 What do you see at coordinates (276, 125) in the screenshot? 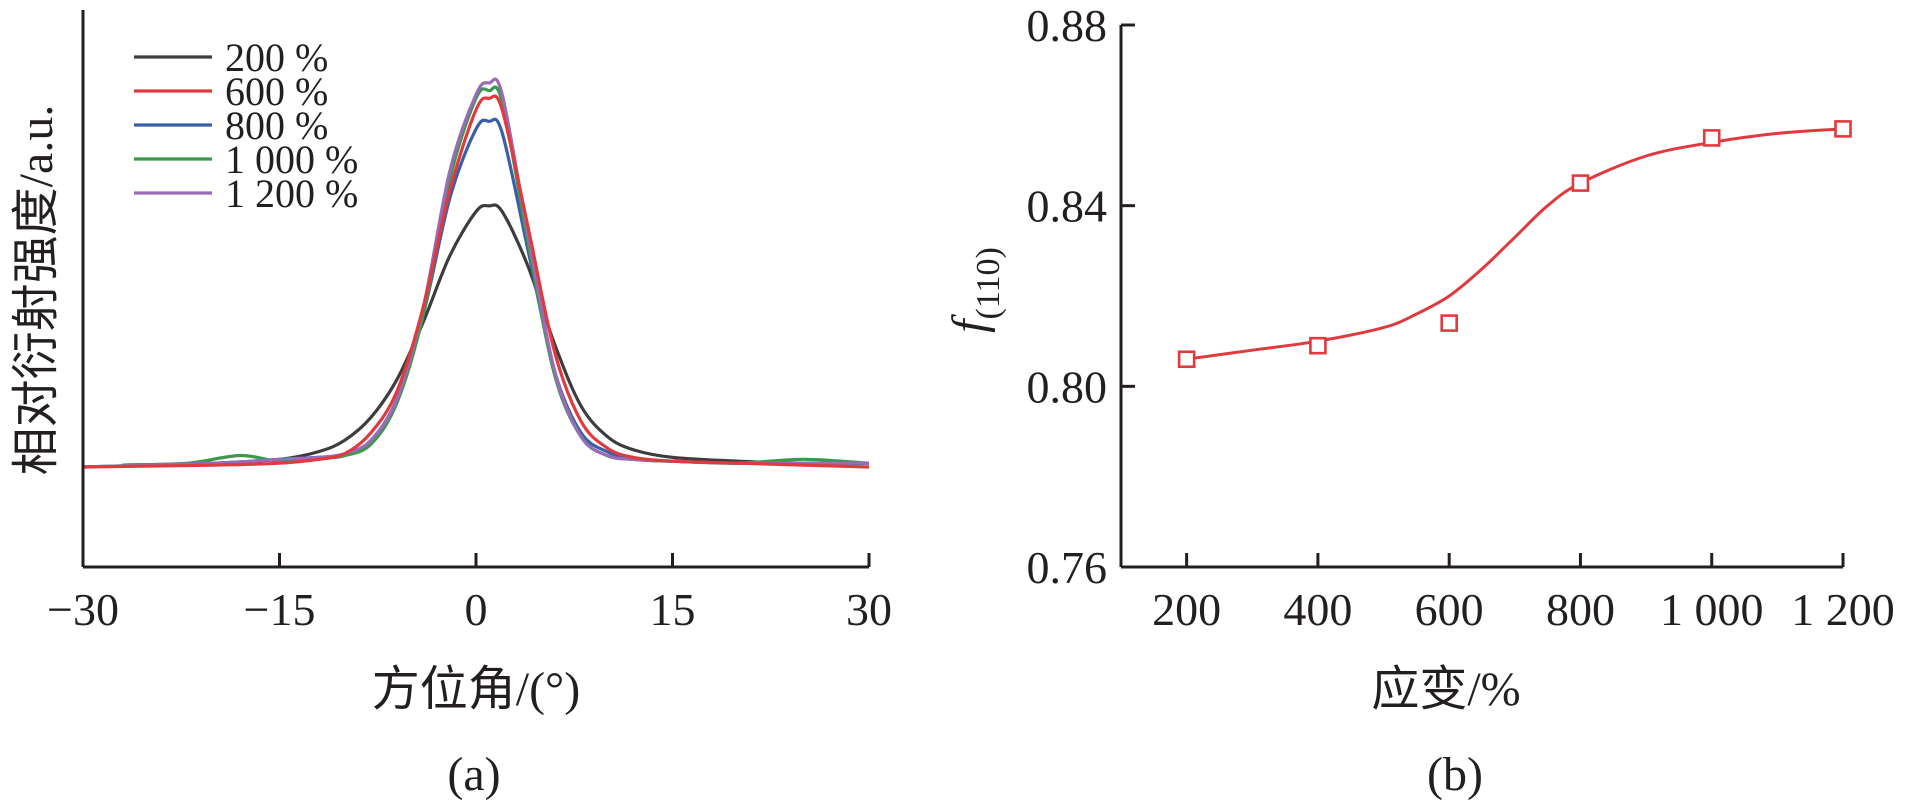
I see `legend-label: 800 %` at bounding box center [276, 125].